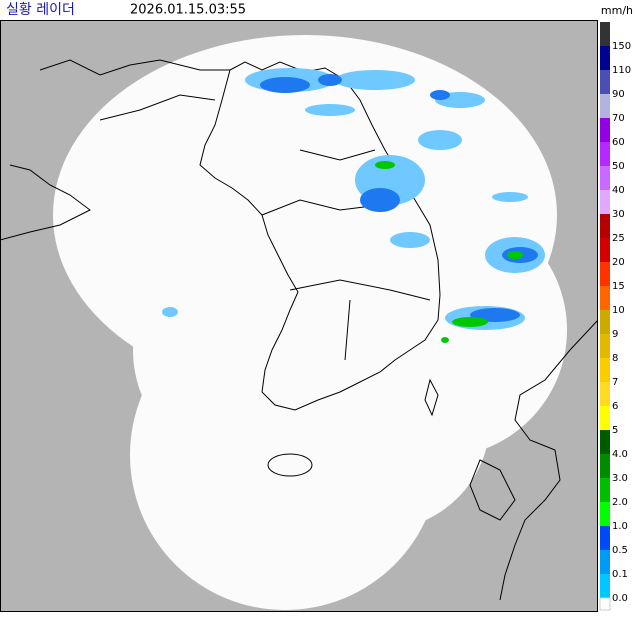 Image resolution: width=635 pixels, height=620 pixels. Describe the element at coordinates (615, 406) in the screenshot. I see `legend-label: 6` at that location.